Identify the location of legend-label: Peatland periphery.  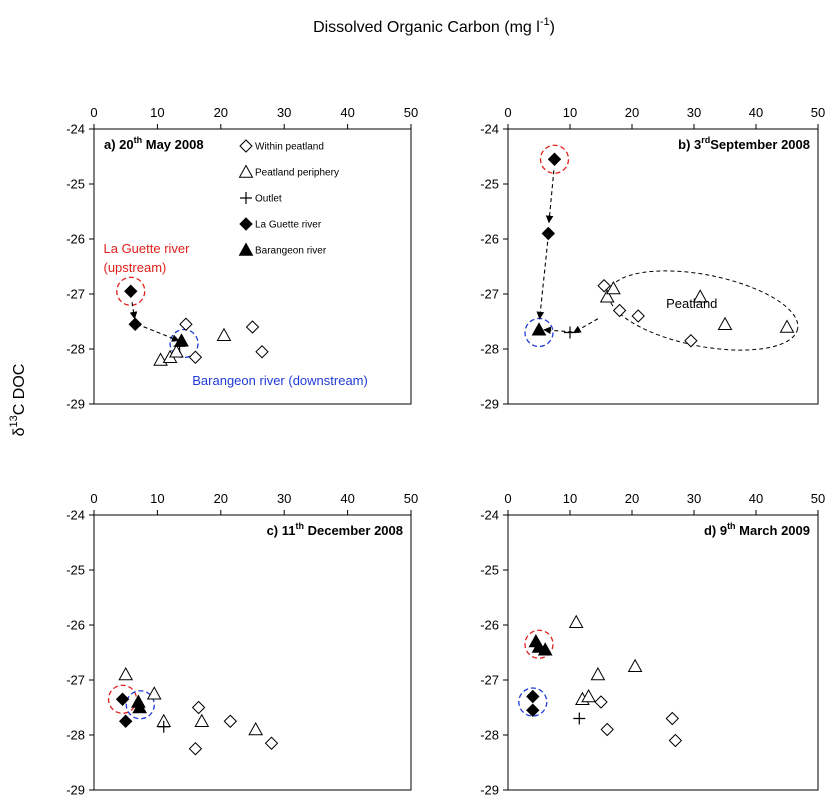
(297, 173).